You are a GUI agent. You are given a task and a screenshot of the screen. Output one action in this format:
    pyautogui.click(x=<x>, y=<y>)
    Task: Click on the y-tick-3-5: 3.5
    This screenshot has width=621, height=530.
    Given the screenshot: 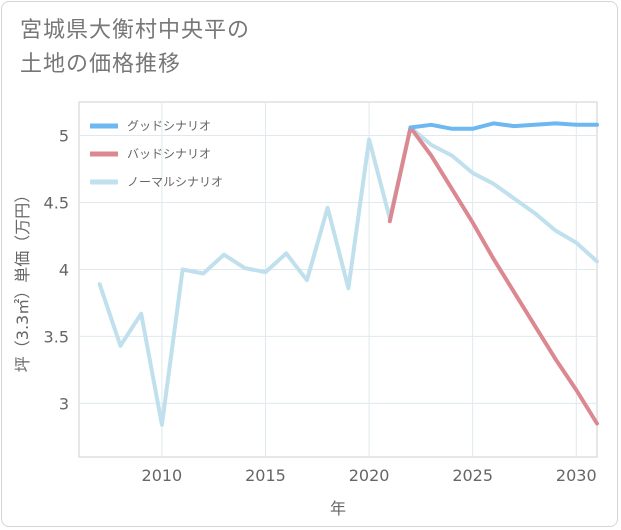 What is the action you would take?
    pyautogui.click(x=56, y=336)
    